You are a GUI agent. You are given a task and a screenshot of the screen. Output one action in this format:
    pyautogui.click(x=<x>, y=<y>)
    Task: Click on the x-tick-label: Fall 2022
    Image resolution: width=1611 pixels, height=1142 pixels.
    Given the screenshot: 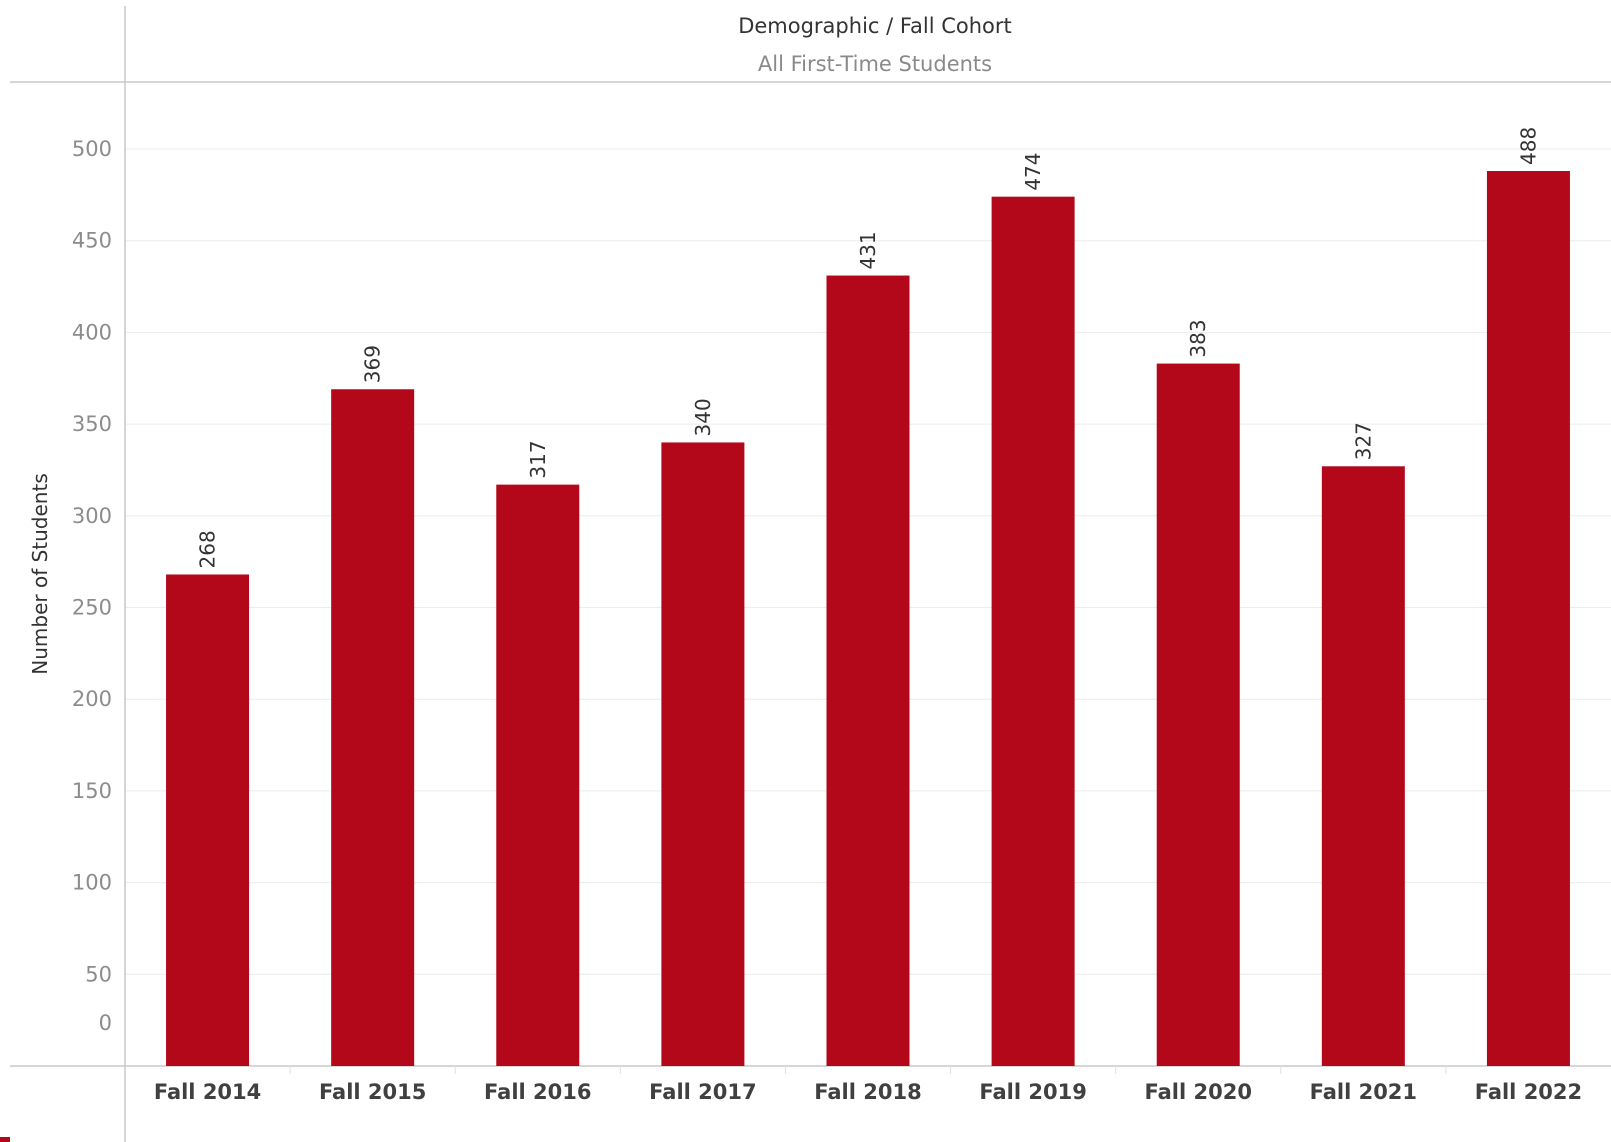 What is the action you would take?
    pyautogui.click(x=1528, y=1092)
    